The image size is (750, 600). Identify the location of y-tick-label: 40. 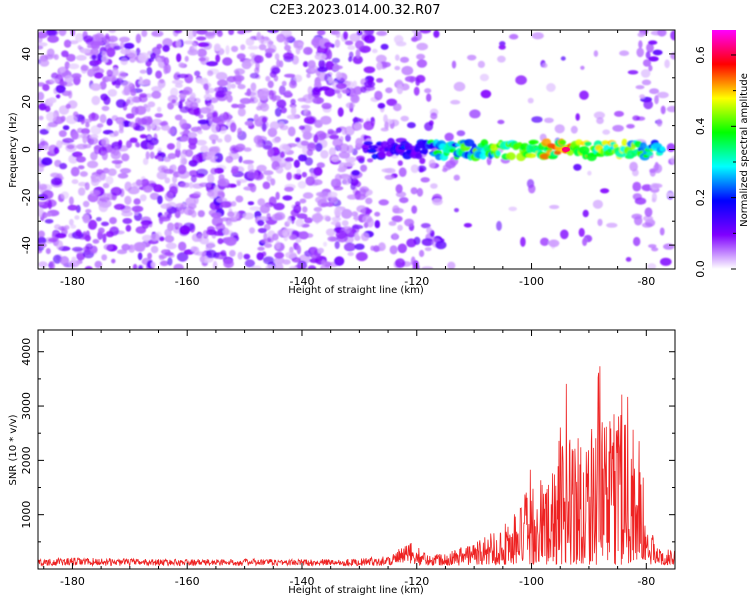
(26, 54).